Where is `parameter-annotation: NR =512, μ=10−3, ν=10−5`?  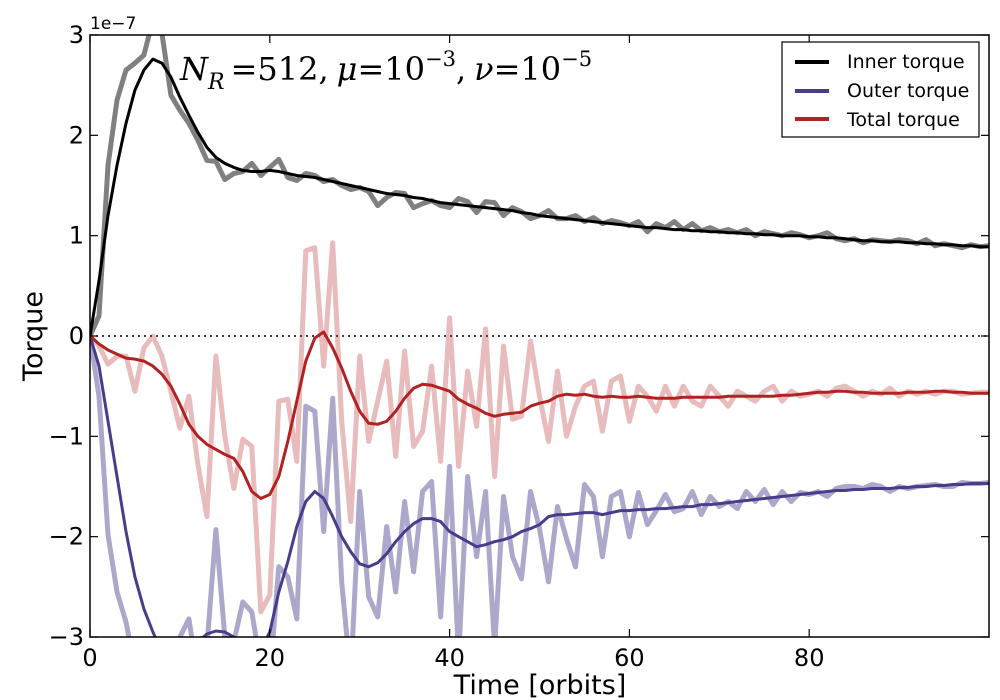
parameter-annotation: NR =512, μ=10−3, ν=10−5 is located at coordinates (385, 71).